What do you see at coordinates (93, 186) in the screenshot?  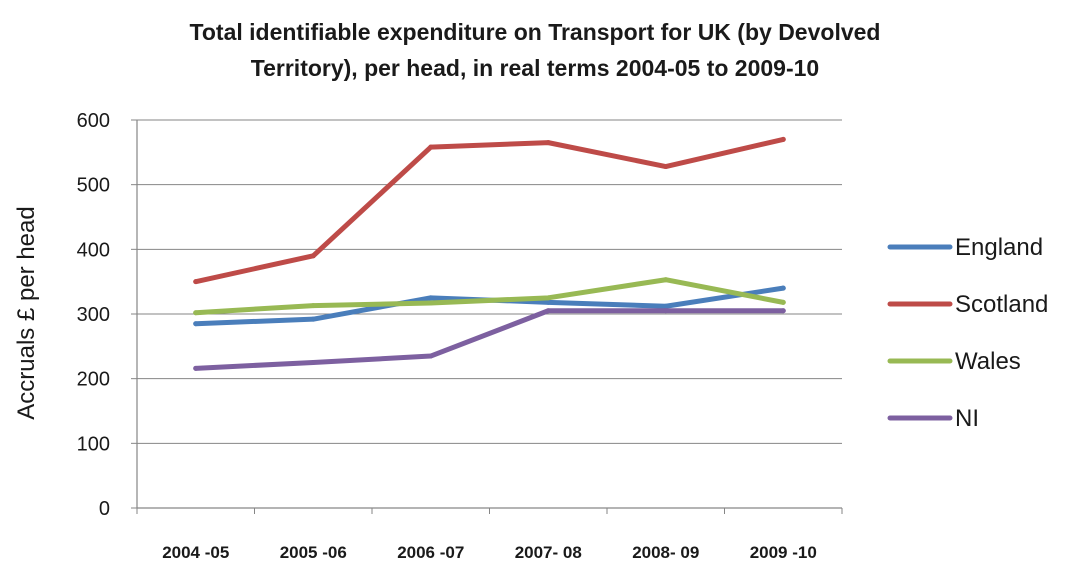 I see `y-tick-label: 500` at bounding box center [93, 186].